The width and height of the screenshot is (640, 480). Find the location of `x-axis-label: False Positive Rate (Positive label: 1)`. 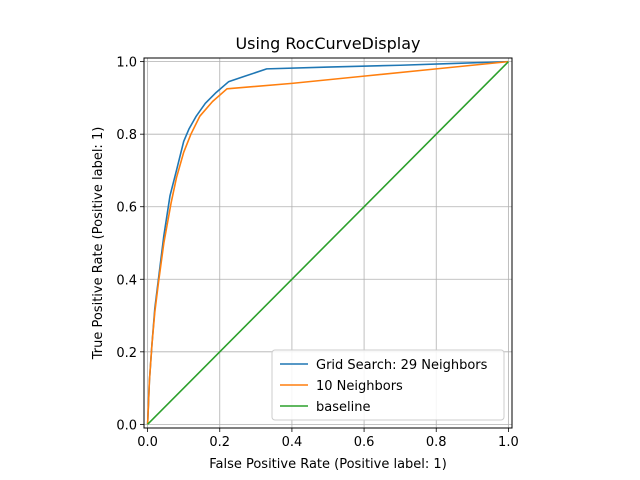

x-axis-label: False Positive Rate (Positive label: 1) is located at coordinates (328, 464).